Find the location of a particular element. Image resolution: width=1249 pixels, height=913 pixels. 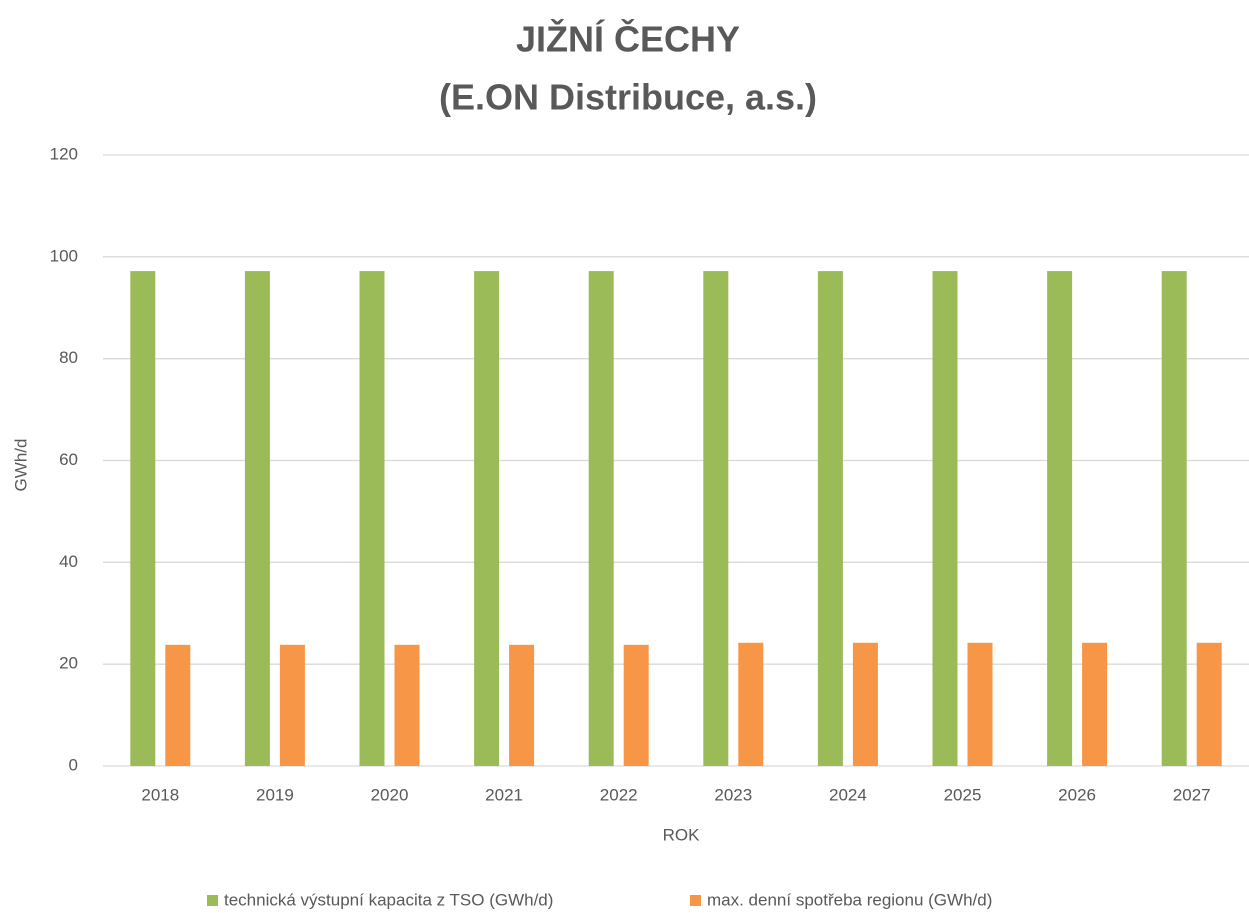

legend-label: max. denní spotřeba regionu (GWh/d) is located at coordinates (849, 899).